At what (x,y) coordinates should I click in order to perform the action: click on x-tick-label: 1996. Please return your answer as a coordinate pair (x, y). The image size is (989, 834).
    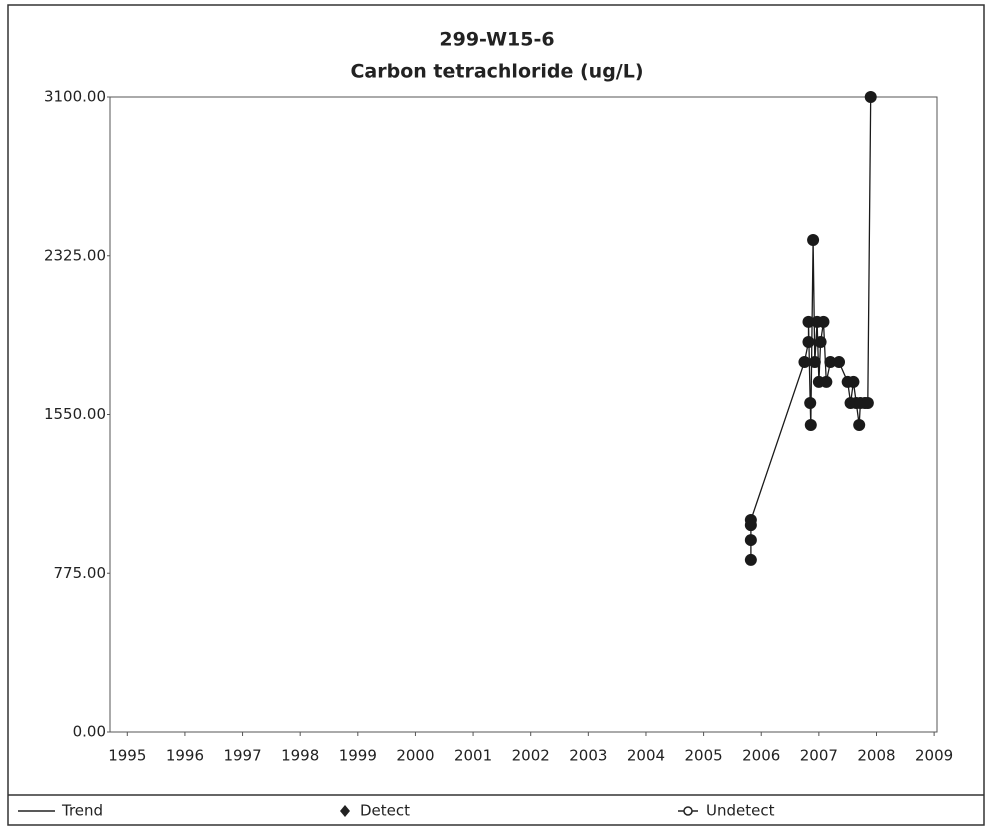
    Looking at the image, I should click on (185, 756).